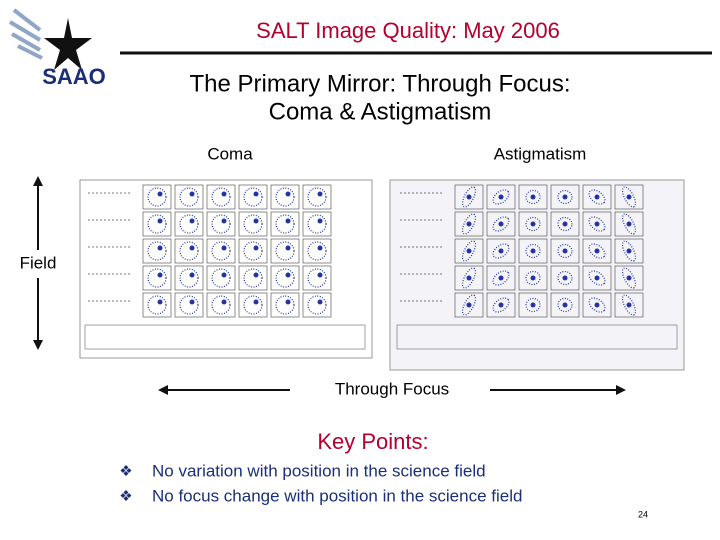  I want to click on coma-panel, so click(226, 269).